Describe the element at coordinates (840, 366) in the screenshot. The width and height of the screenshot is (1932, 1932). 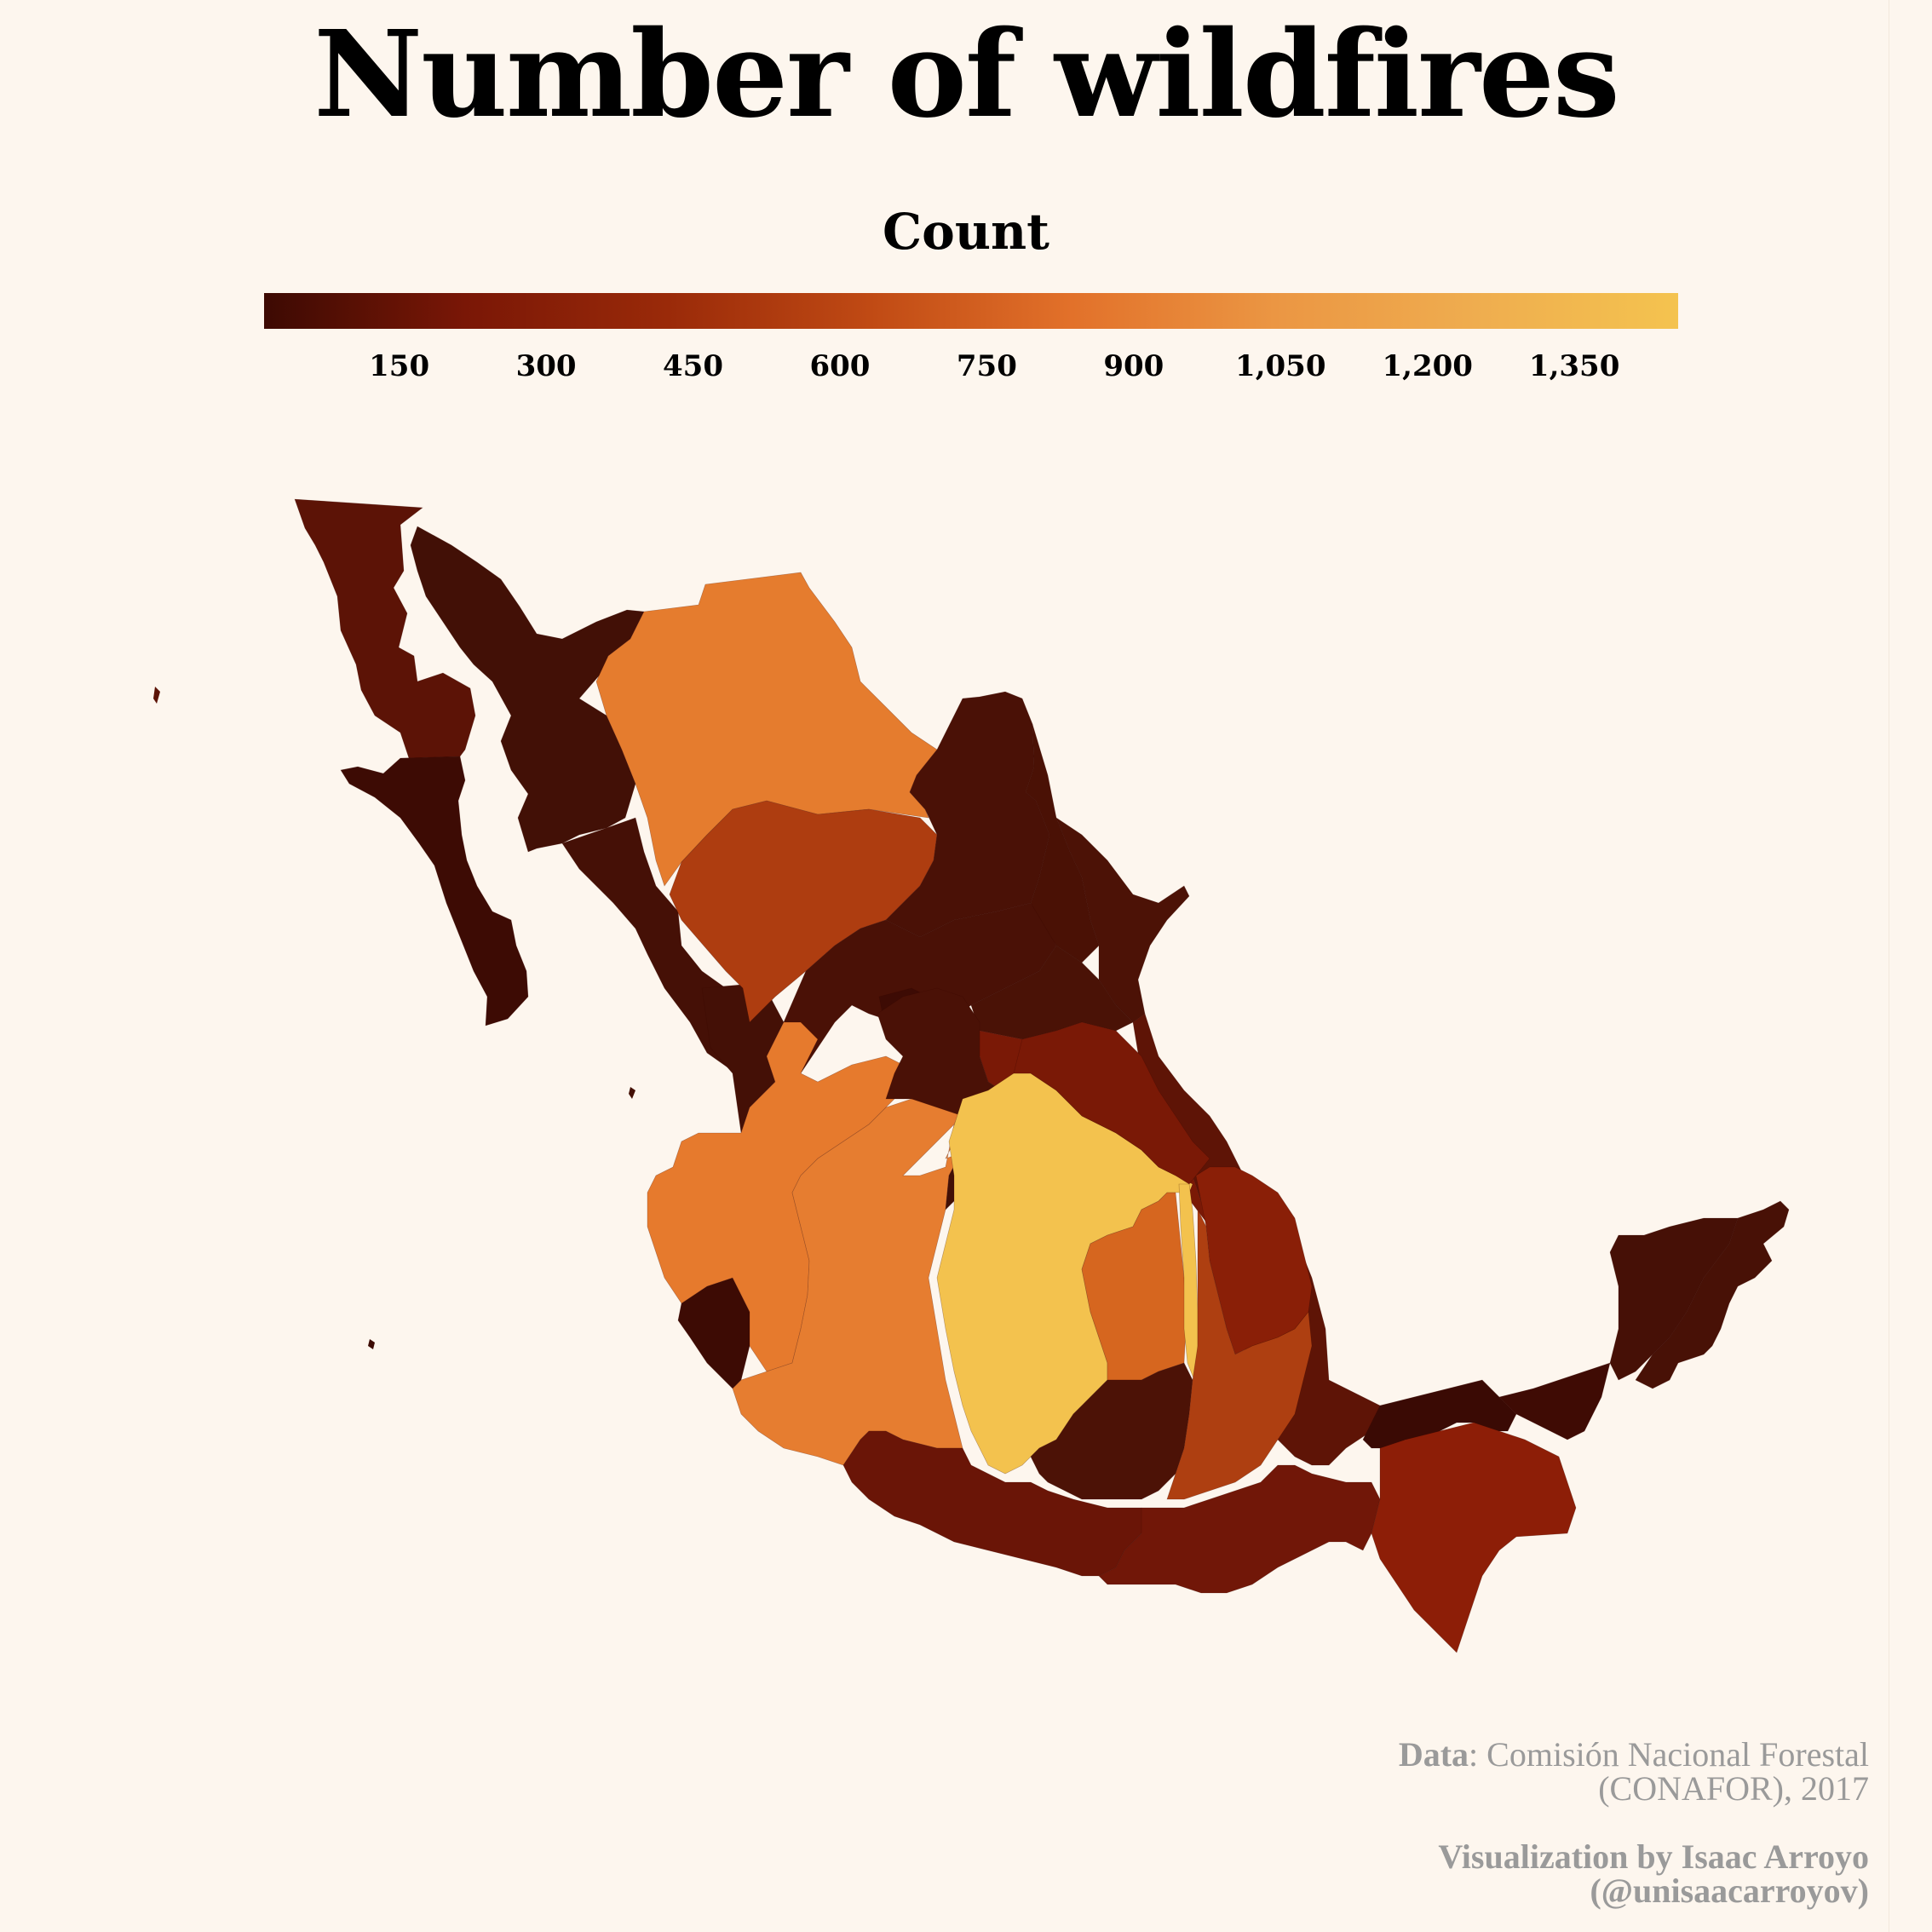
I see `legend-tick-label: 600` at that location.